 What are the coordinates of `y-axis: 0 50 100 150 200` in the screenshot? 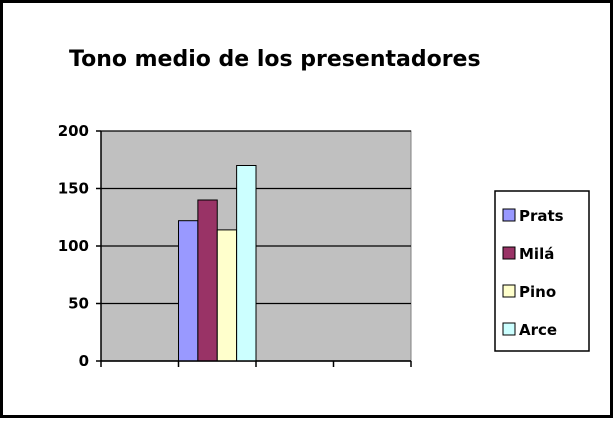 It's located at (80, 246).